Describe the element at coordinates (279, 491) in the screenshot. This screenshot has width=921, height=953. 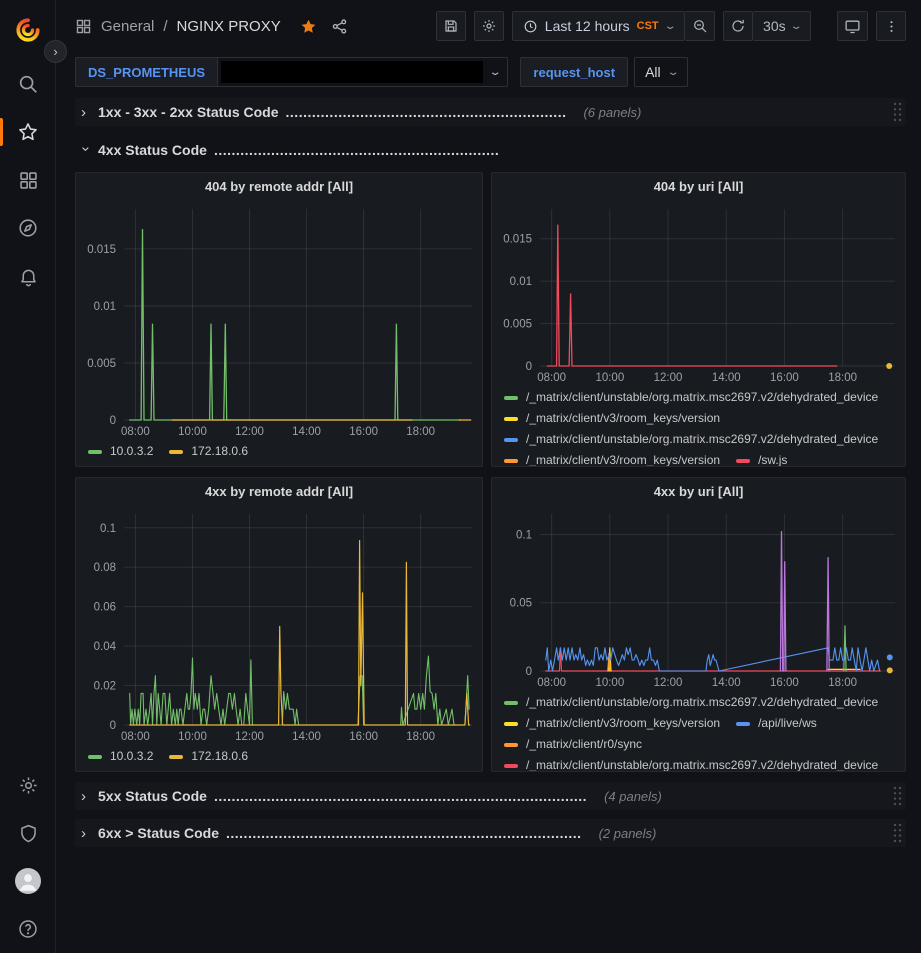
I see `panel-title: 4xx by remote addr [All]` at that location.